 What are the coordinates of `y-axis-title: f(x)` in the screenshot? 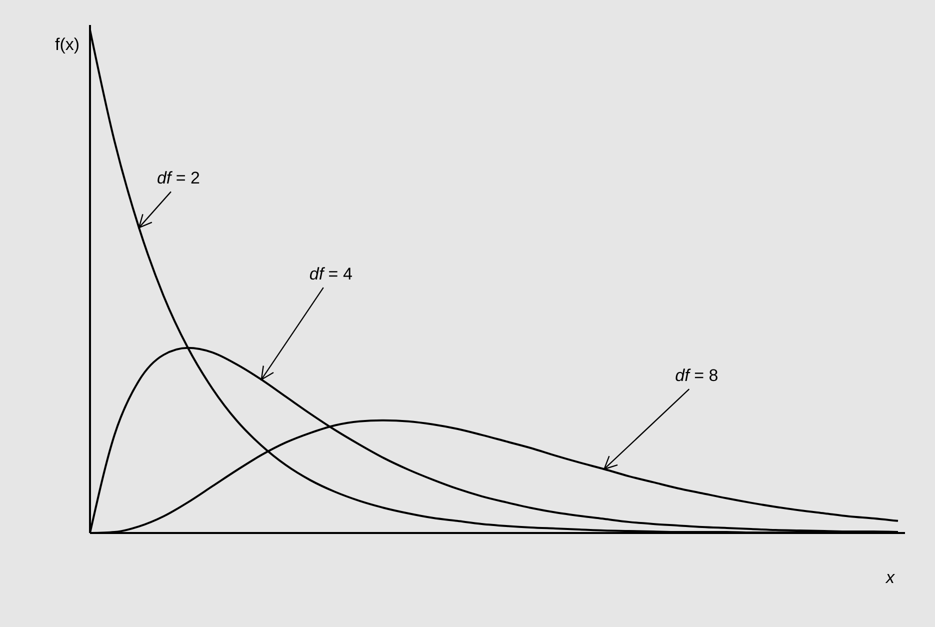 It's located at (67, 44).